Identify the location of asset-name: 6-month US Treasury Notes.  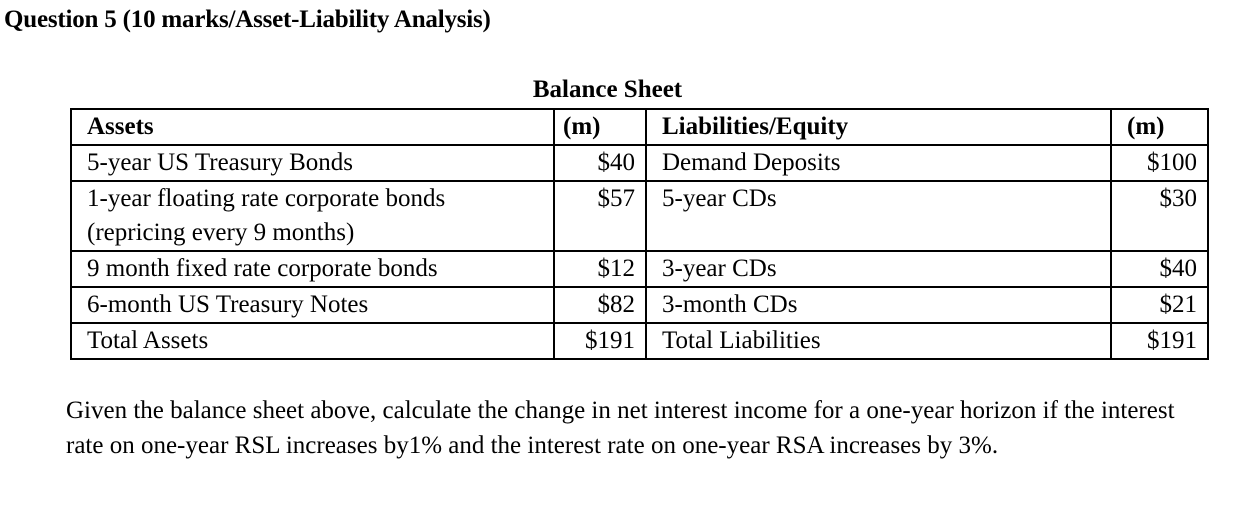
(312, 305).